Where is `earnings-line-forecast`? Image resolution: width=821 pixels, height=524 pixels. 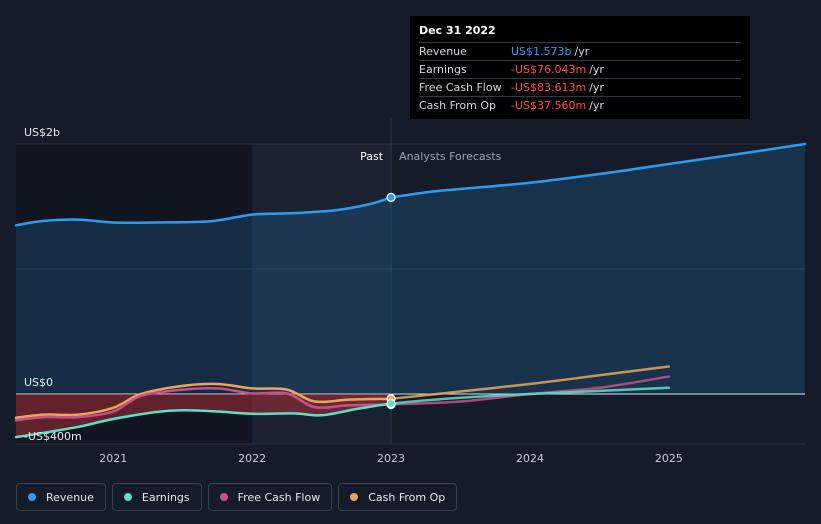
earnings-line-forecast is located at coordinates (530, 395).